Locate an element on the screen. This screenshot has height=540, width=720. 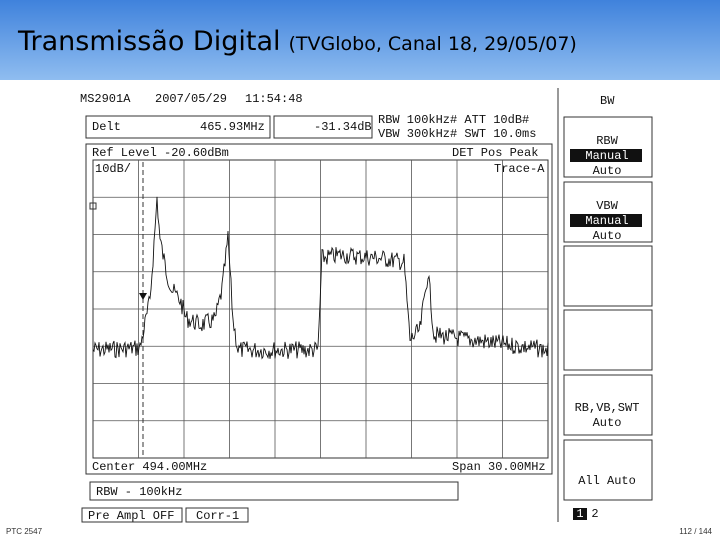
marker-level-box is located at coordinates (323, 127).